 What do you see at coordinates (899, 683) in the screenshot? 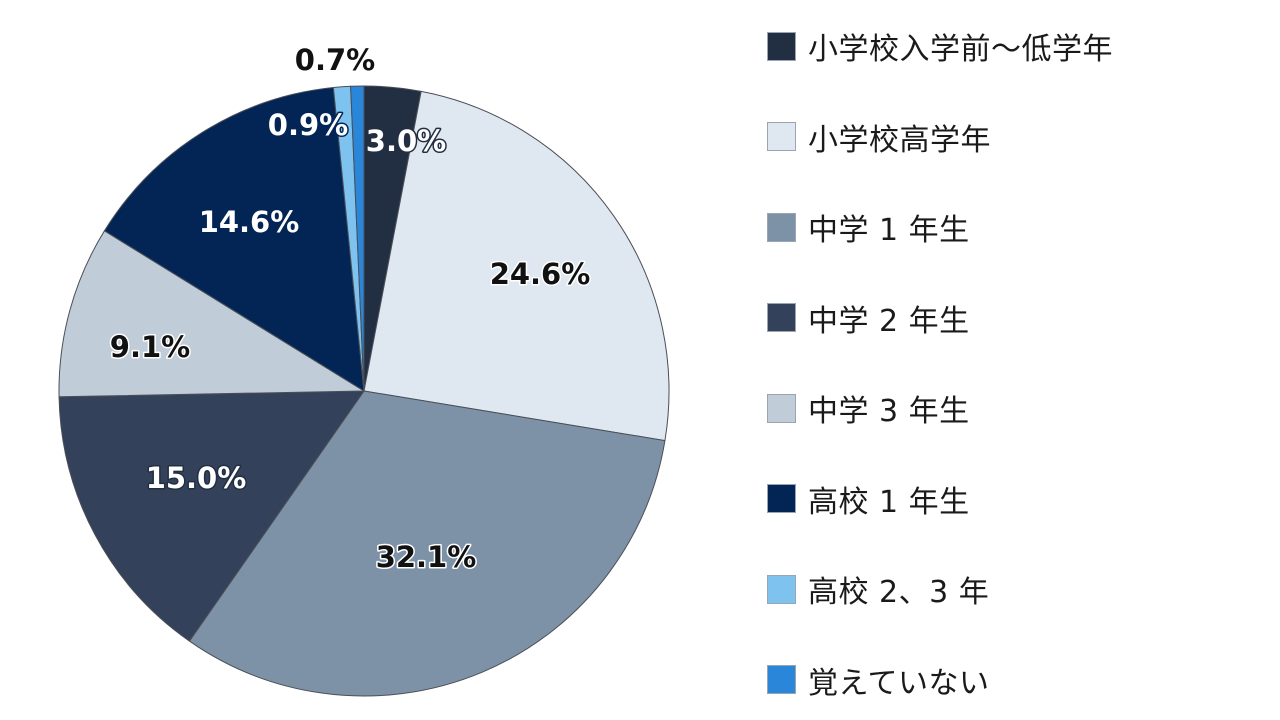
I see `legend-label: 覚えていない` at bounding box center [899, 683].